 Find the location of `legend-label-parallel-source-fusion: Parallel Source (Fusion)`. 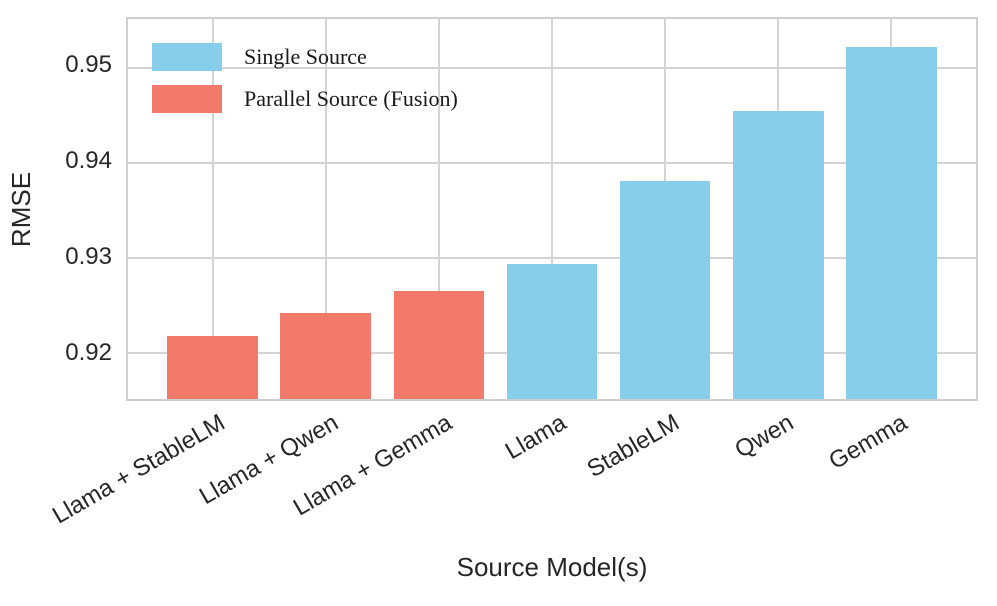

legend-label-parallel-source-fusion: Parallel Source (Fusion) is located at coordinates (351, 98).